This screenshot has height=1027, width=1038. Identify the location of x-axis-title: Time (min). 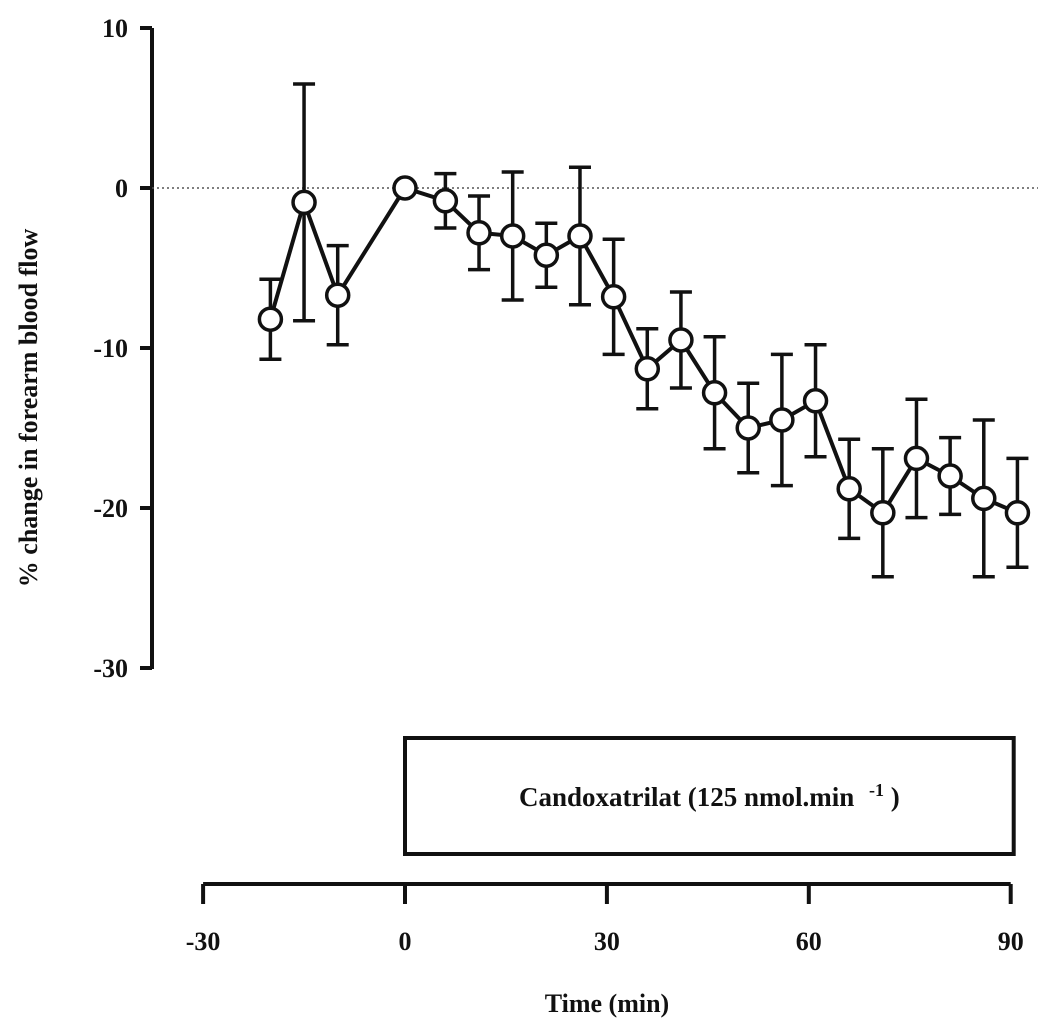
(607, 1003).